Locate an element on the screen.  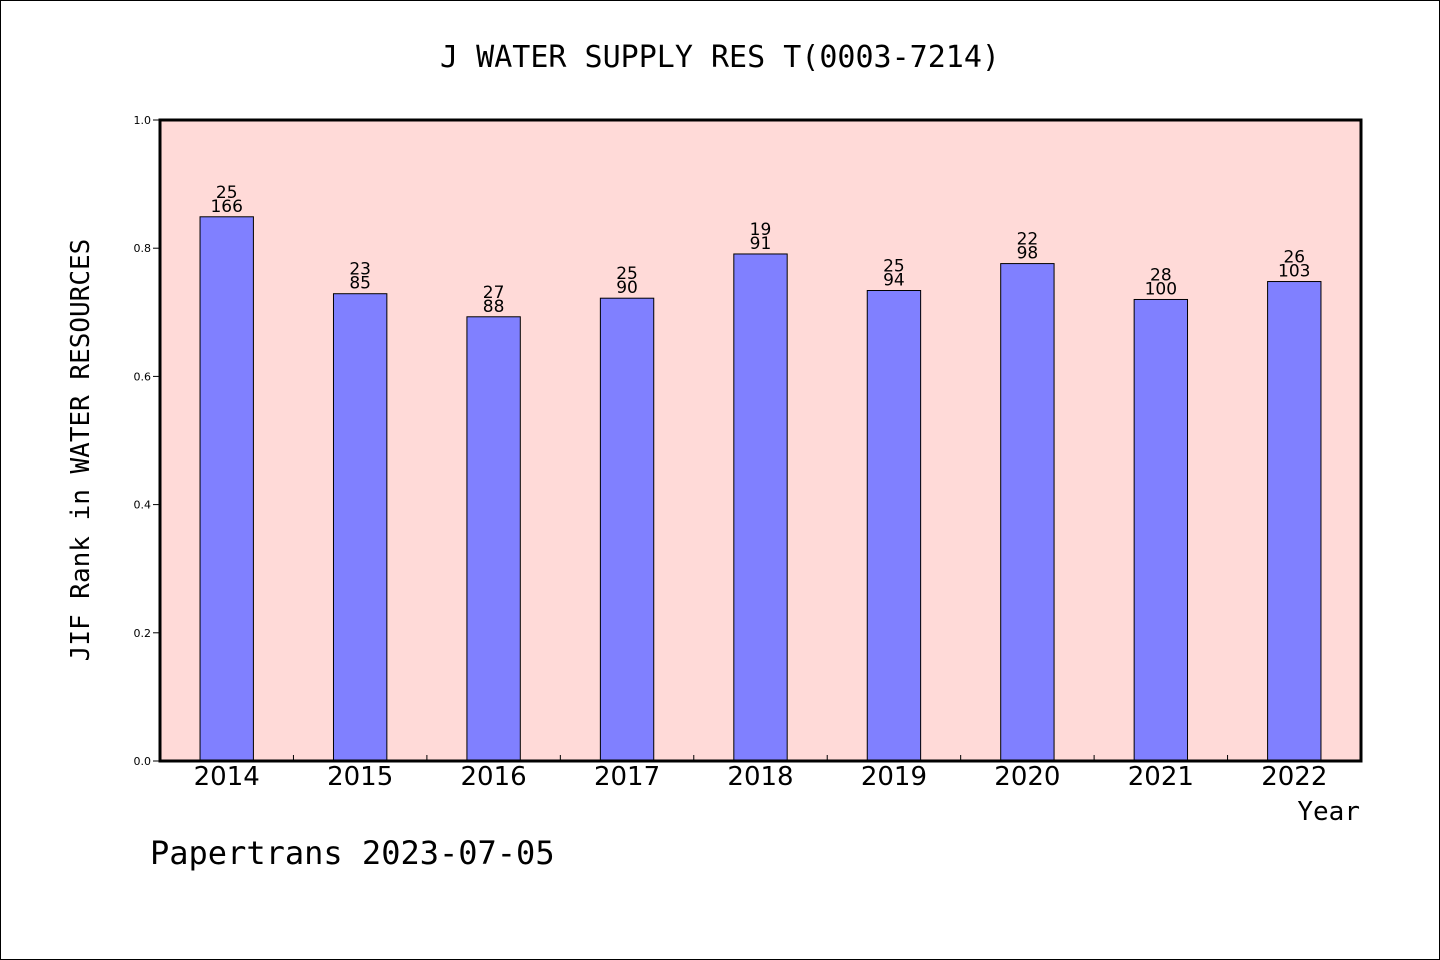
x-tick-label-2014: 2014 is located at coordinates (227, 777).